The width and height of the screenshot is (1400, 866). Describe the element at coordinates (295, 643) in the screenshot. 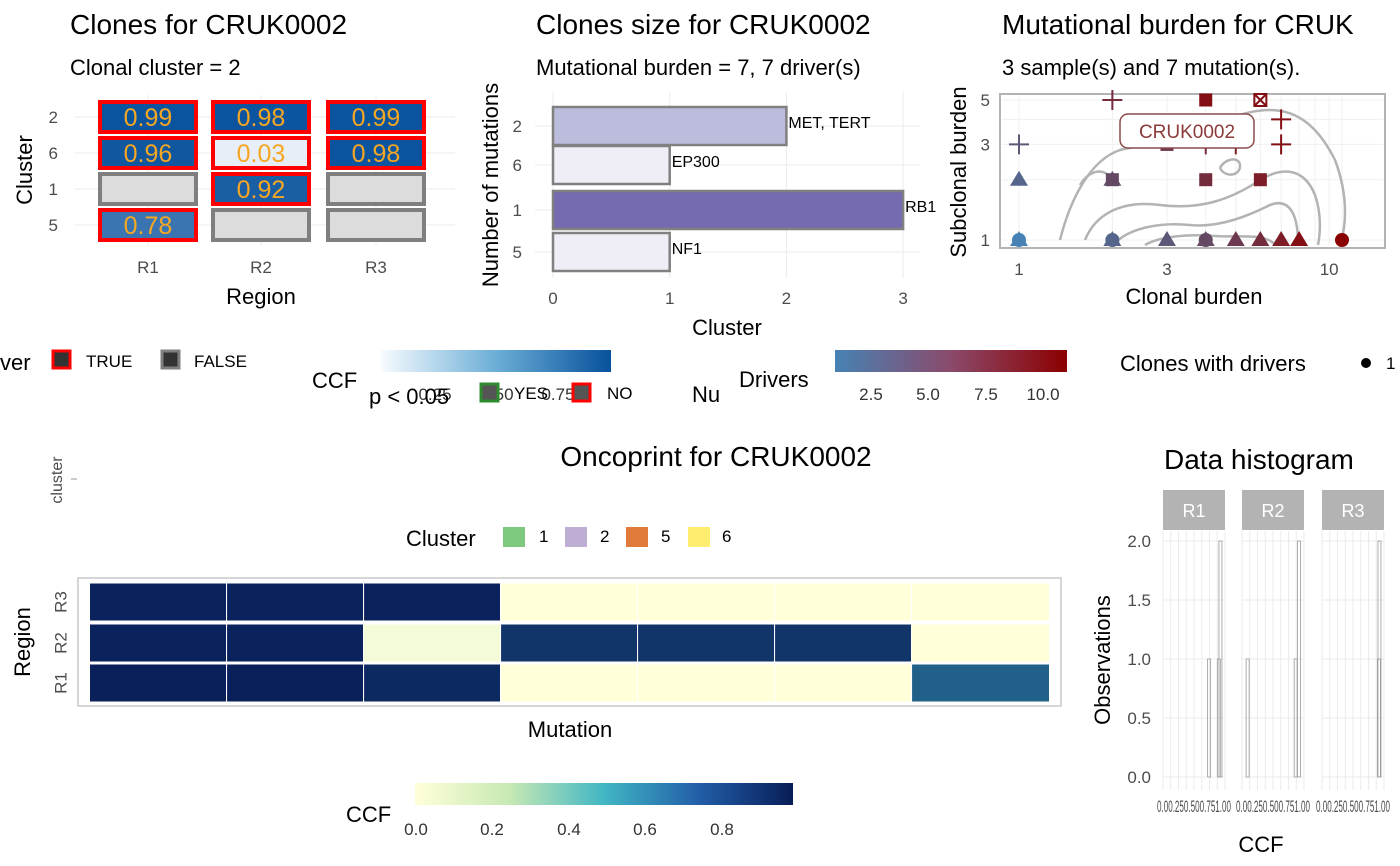

I see `onc-cell-R2-mut2` at that location.